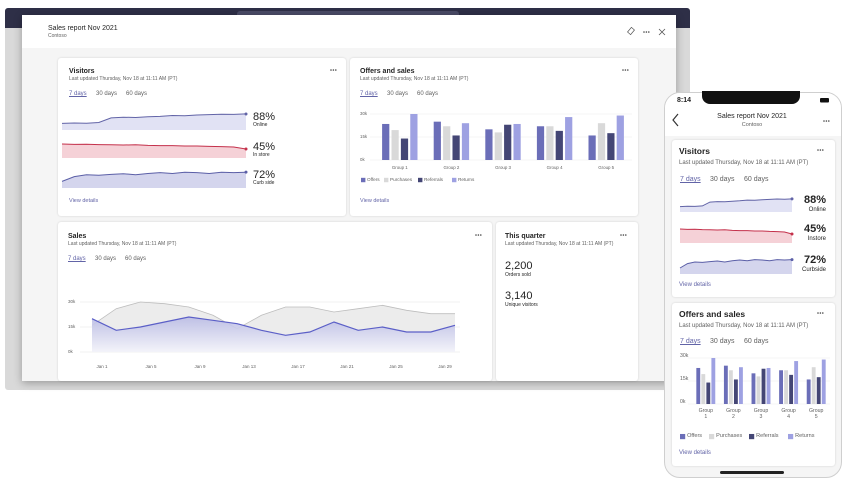 This screenshot has height=484, width=843. Describe the element at coordinates (401, 179) in the screenshot. I see `legend-label: Purchases` at that location.